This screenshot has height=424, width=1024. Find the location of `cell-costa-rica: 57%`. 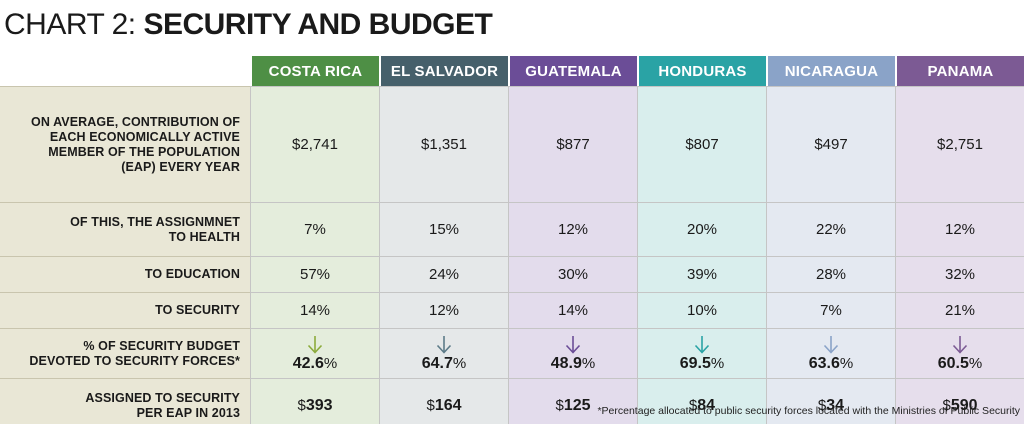

cell-costa-rica: 57% is located at coordinates (314, 274).